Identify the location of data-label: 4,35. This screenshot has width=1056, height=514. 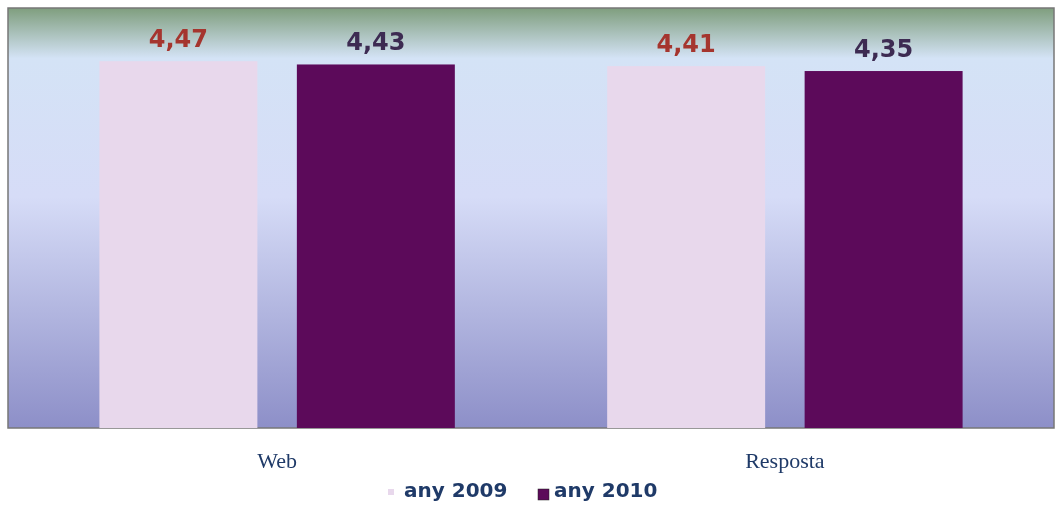
(884, 49).